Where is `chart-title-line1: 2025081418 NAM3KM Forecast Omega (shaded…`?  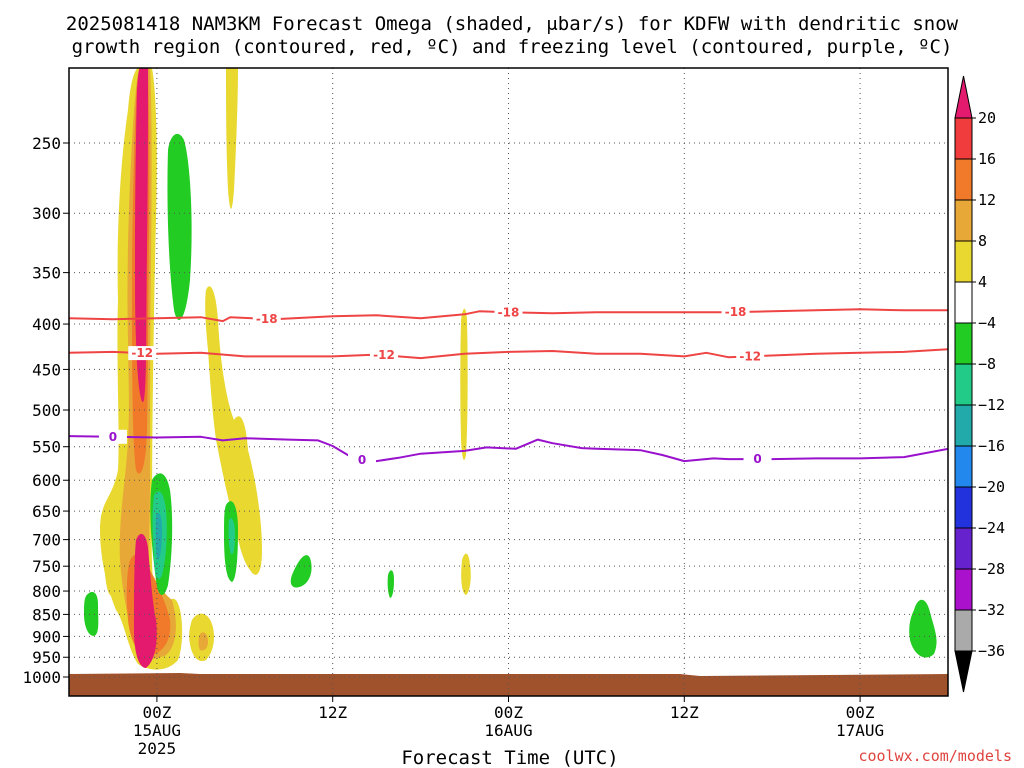
chart-title-line1: 2025081418 NAM3KM Forecast Omega (shaded… is located at coordinates (512, 24).